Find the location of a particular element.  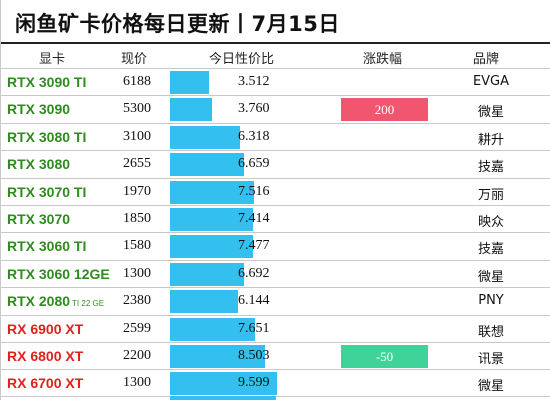

brand-name: 联想 is located at coordinates (490, 332).